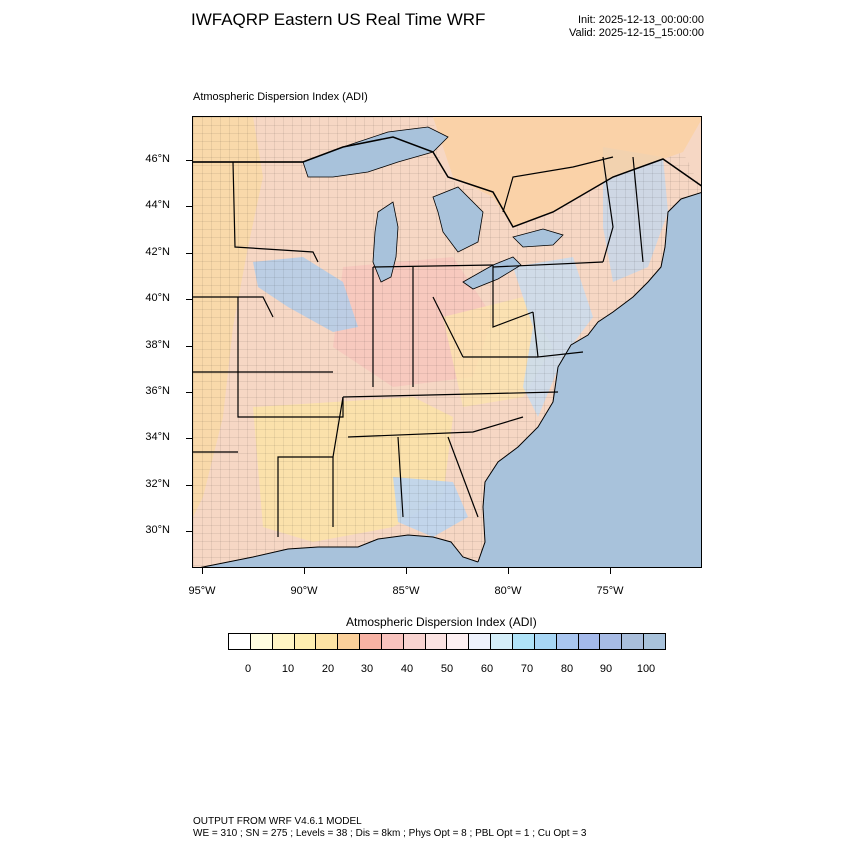  I want to click on lat-label-46: 46°N, so click(157, 159).